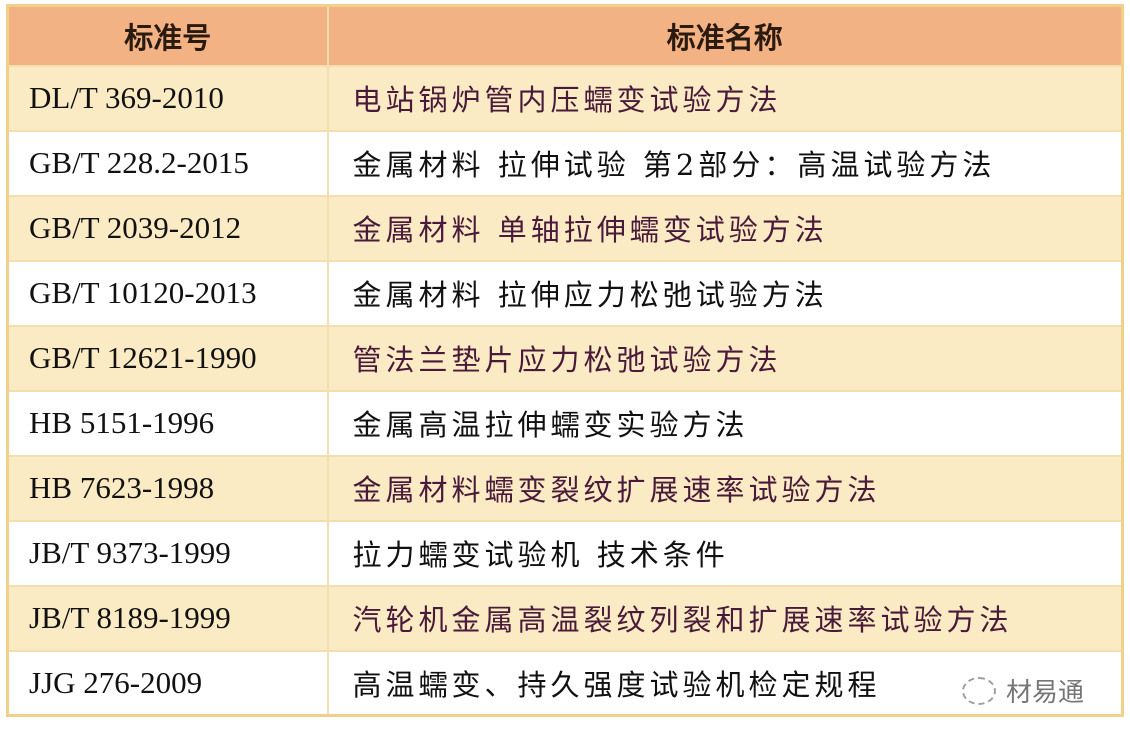 The image size is (1130, 742). What do you see at coordinates (167, 293) in the screenshot?
I see `standard-number: GB/T 10120-2013` at bounding box center [167, 293].